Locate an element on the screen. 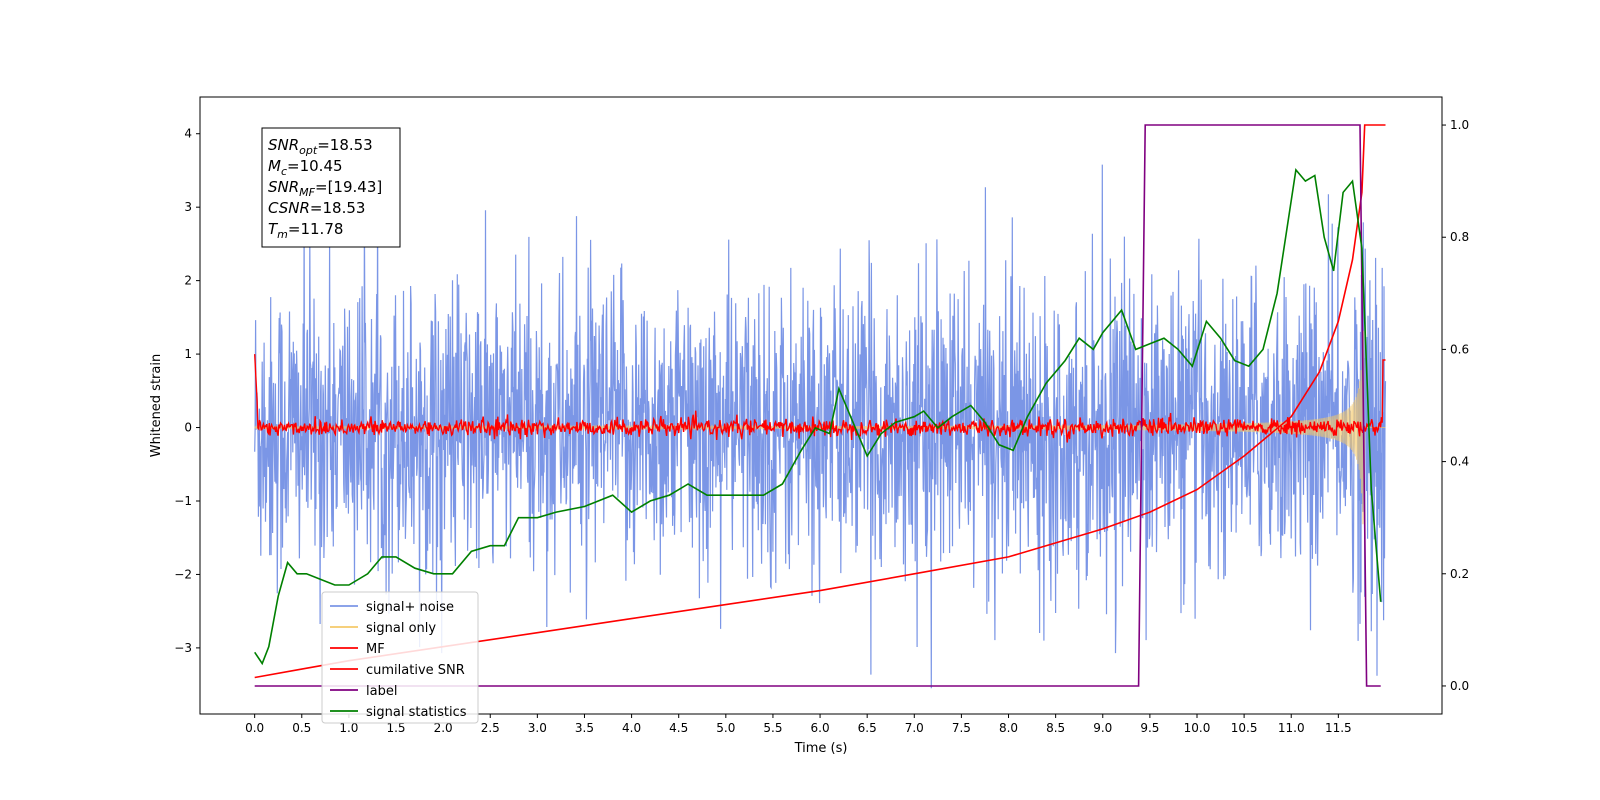  y2-tick-label: 0.6 is located at coordinates (1459, 349).